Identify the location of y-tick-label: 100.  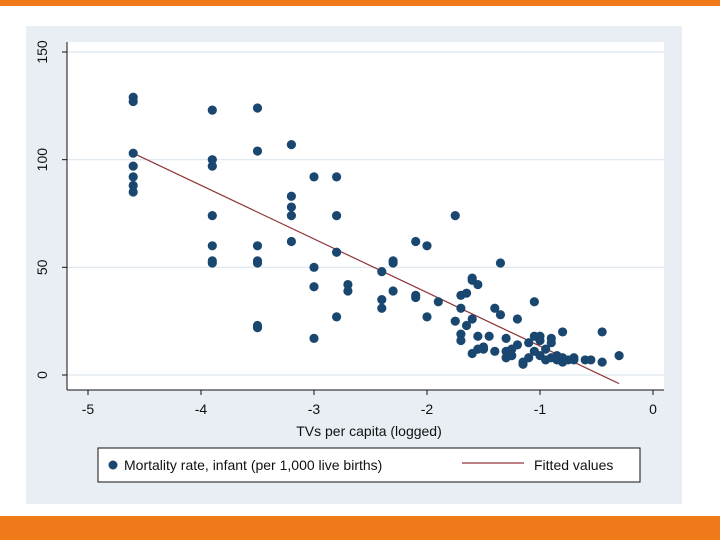
(42, 160).